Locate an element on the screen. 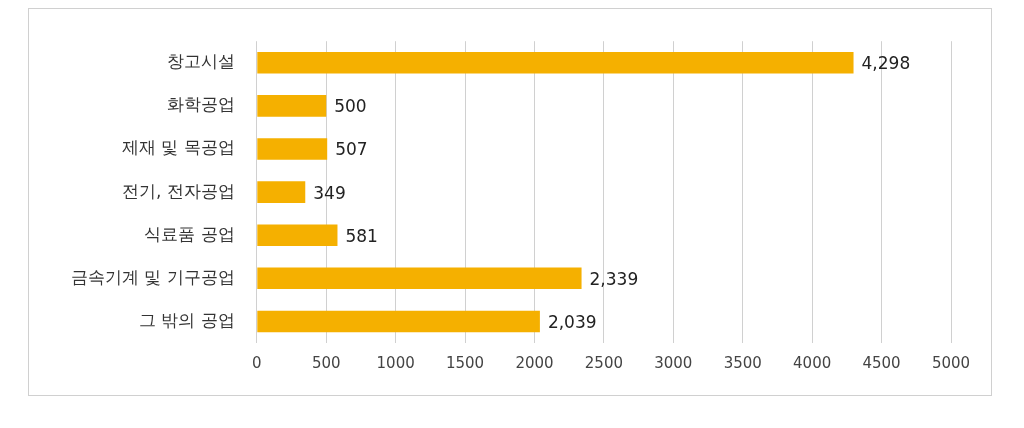 The height and width of the screenshot is (428, 1024). y-tick-label: 화학공업 is located at coordinates (200, 104).